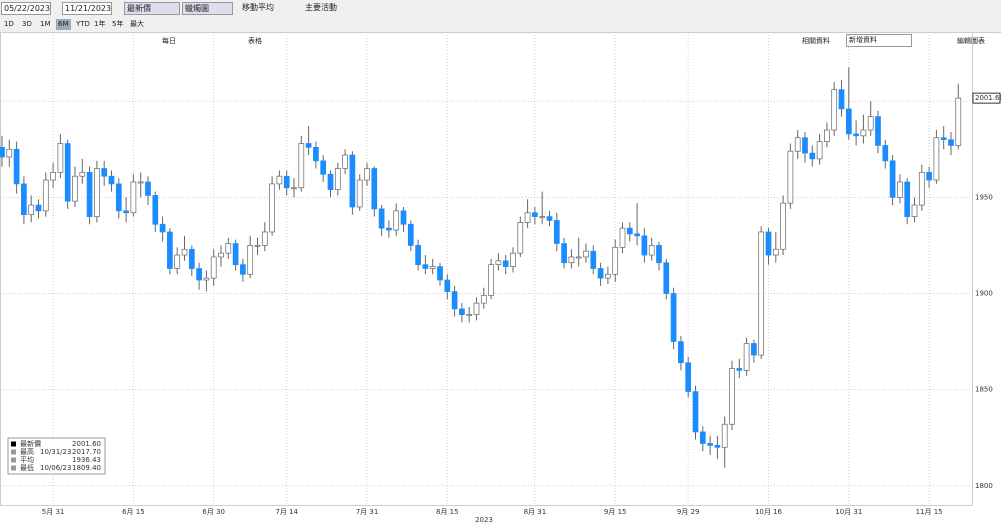  What do you see at coordinates (9, 24) in the screenshot?
I see `range-button: 1D` at bounding box center [9, 24].